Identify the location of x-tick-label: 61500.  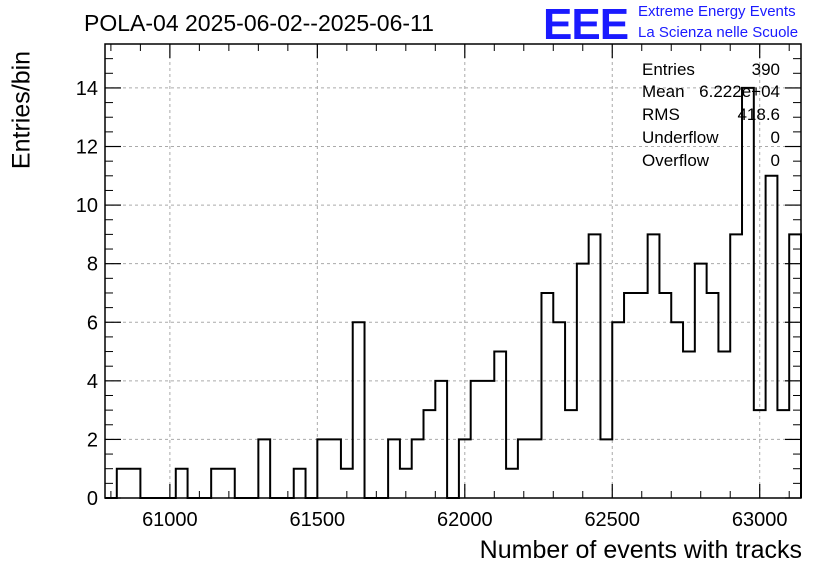
(318, 520).